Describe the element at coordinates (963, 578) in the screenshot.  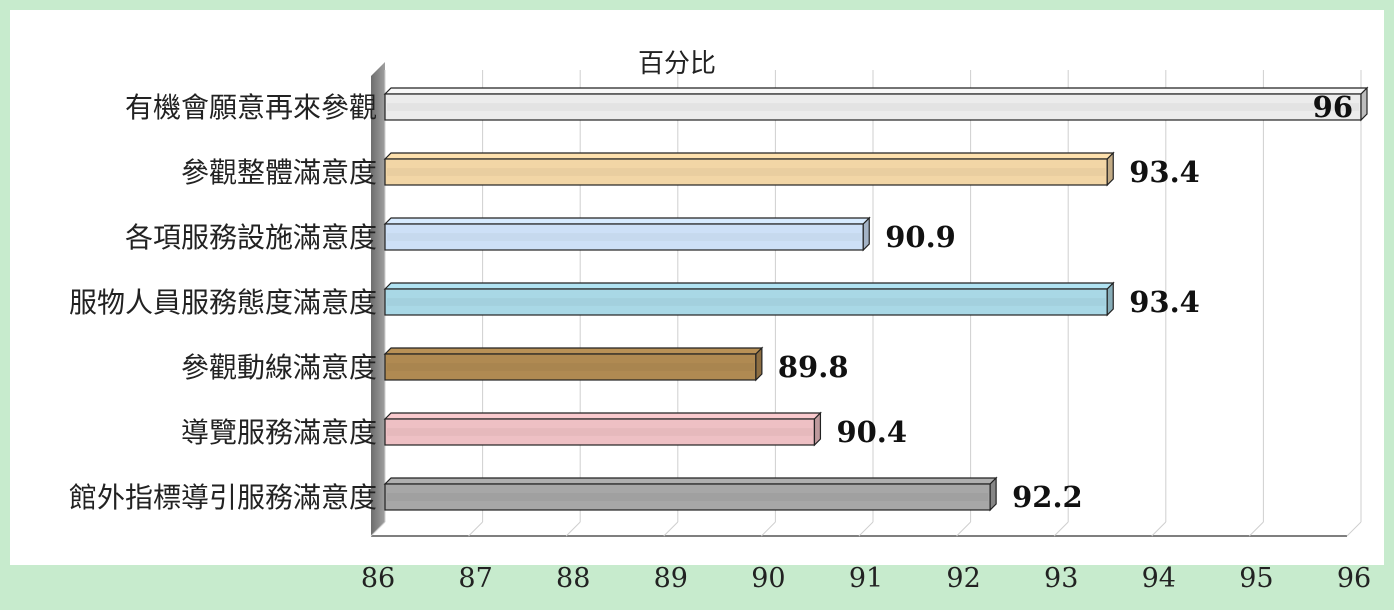
I see `x-tick-label: 92` at that location.